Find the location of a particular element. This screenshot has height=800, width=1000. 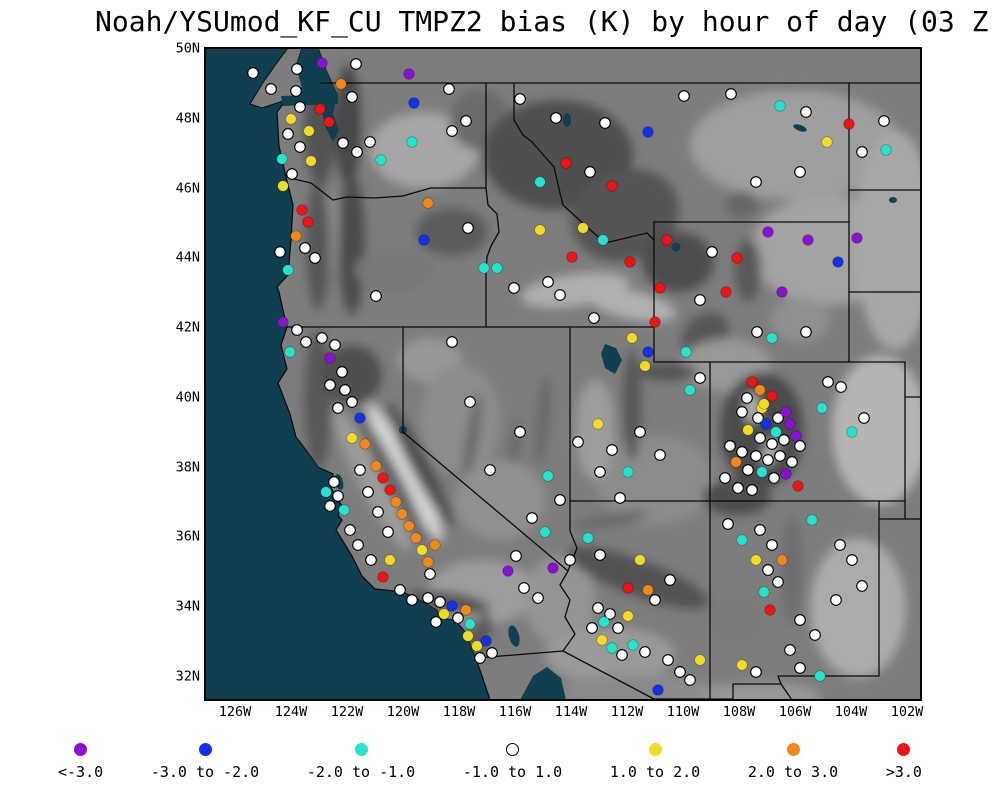

legend-item: 1.0 to 2.0 is located at coordinates (655, 764).